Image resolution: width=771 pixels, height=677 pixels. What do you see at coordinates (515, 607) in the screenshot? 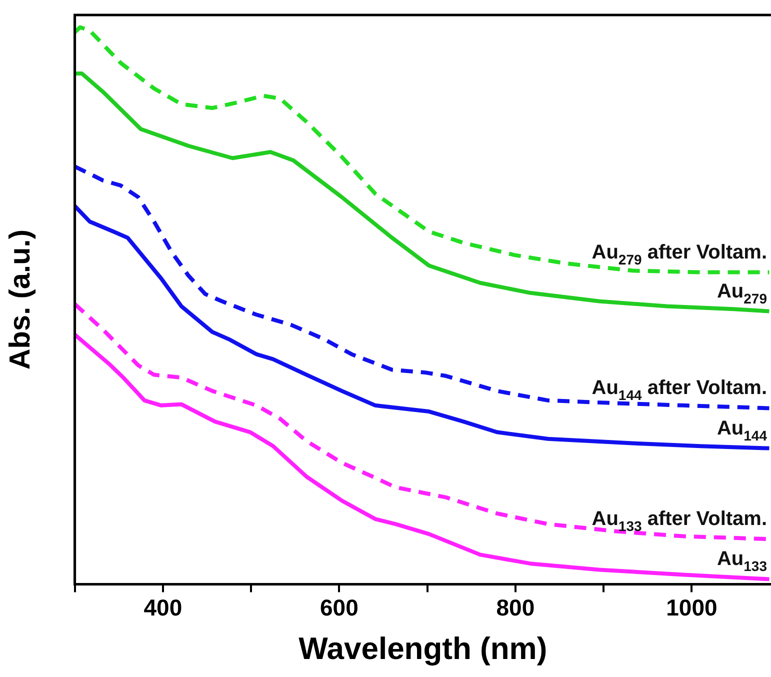
I see `x-tick-label: 800` at bounding box center [515, 607].